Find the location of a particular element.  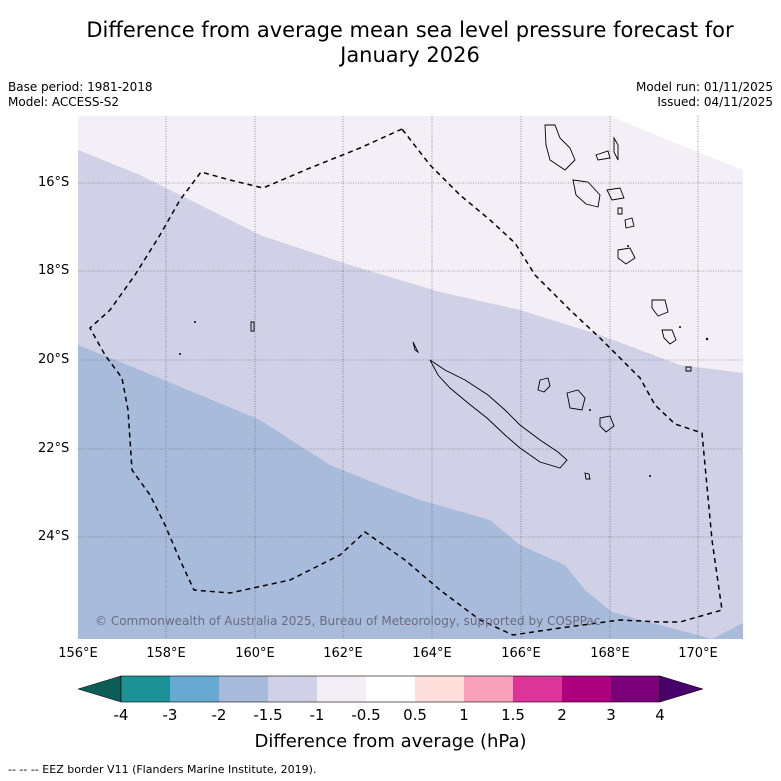

espiritu-santo is located at coordinates (560, 147).